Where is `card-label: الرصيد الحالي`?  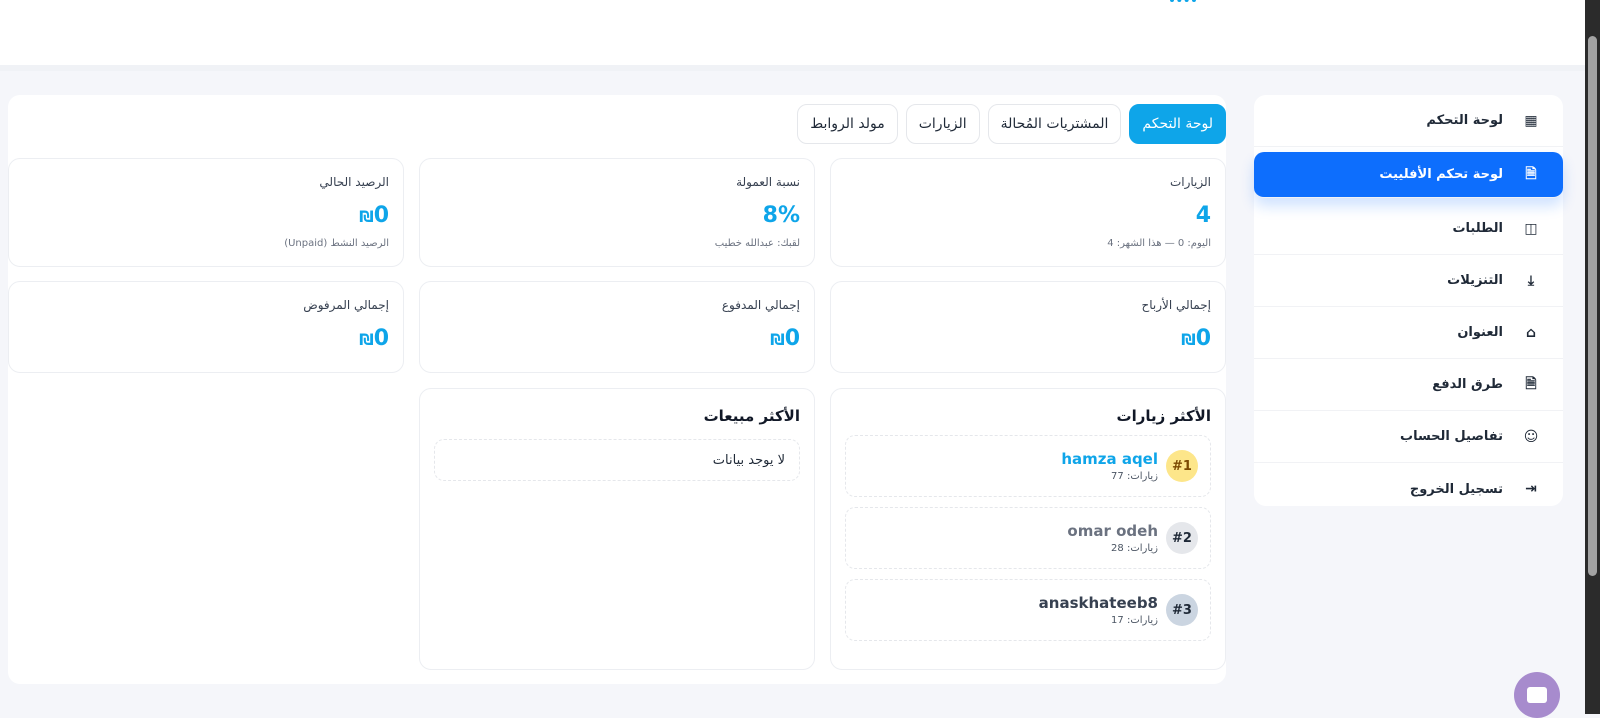 card-label: الرصيد الحالي is located at coordinates (354, 182).